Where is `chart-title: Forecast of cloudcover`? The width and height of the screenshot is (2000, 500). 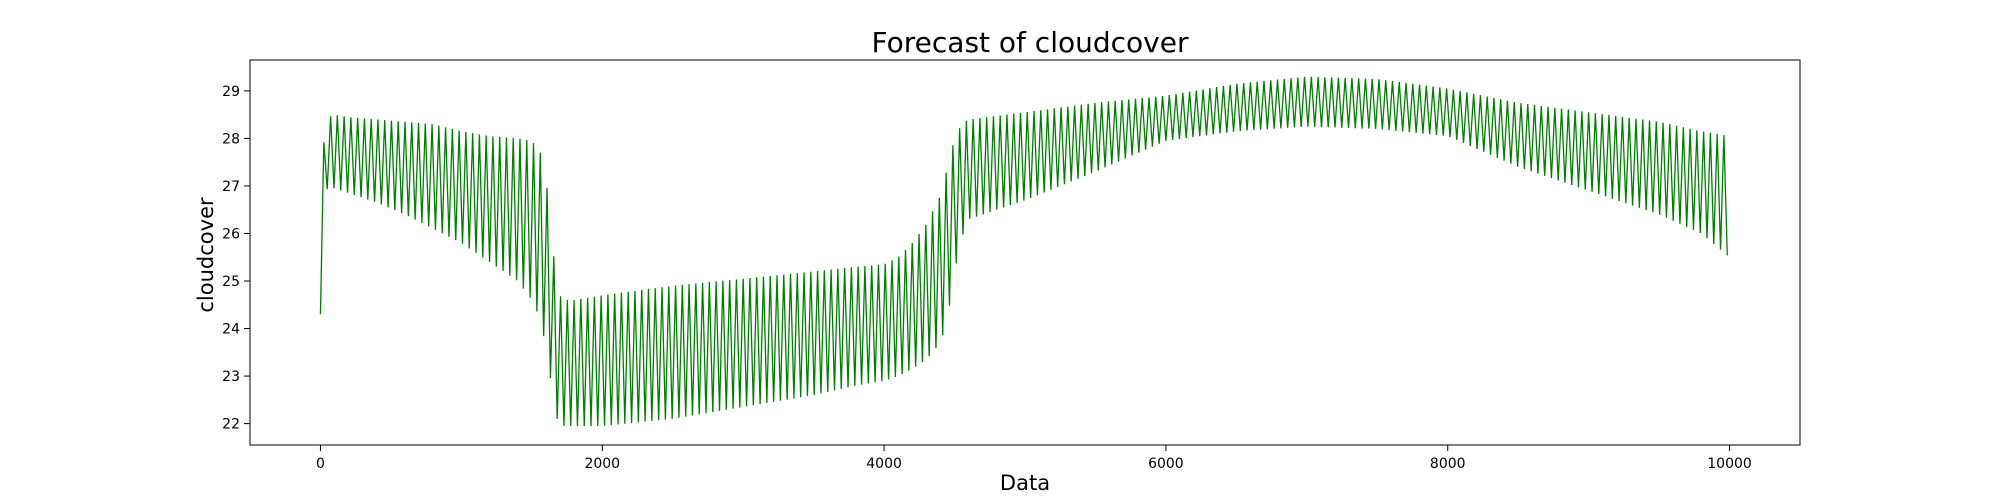
chart-title: Forecast of cloudcover is located at coordinates (1030, 42).